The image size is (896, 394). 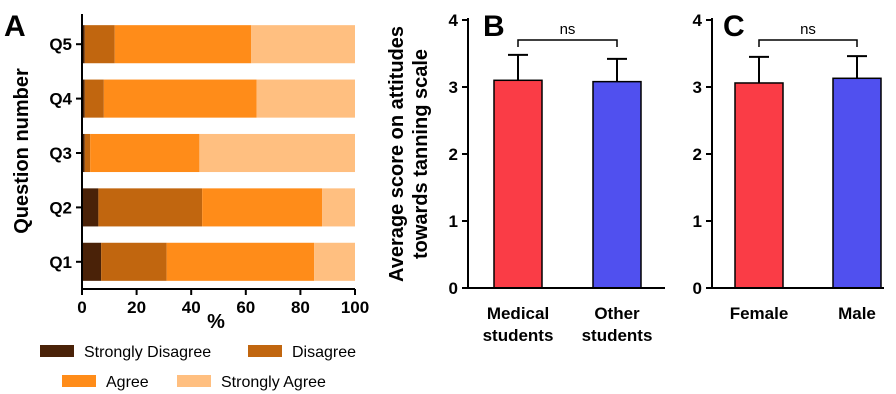 I want to click on panel-c-category-label-1: Male, so click(x=857, y=313).